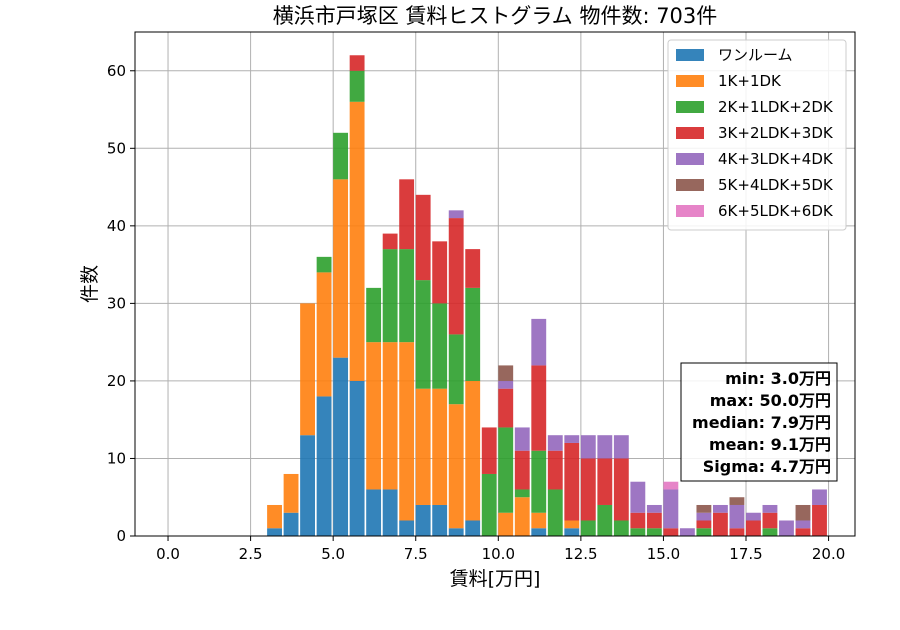  What do you see at coordinates (90, 284) in the screenshot?
I see `y-axis-label: 件数` at bounding box center [90, 284].